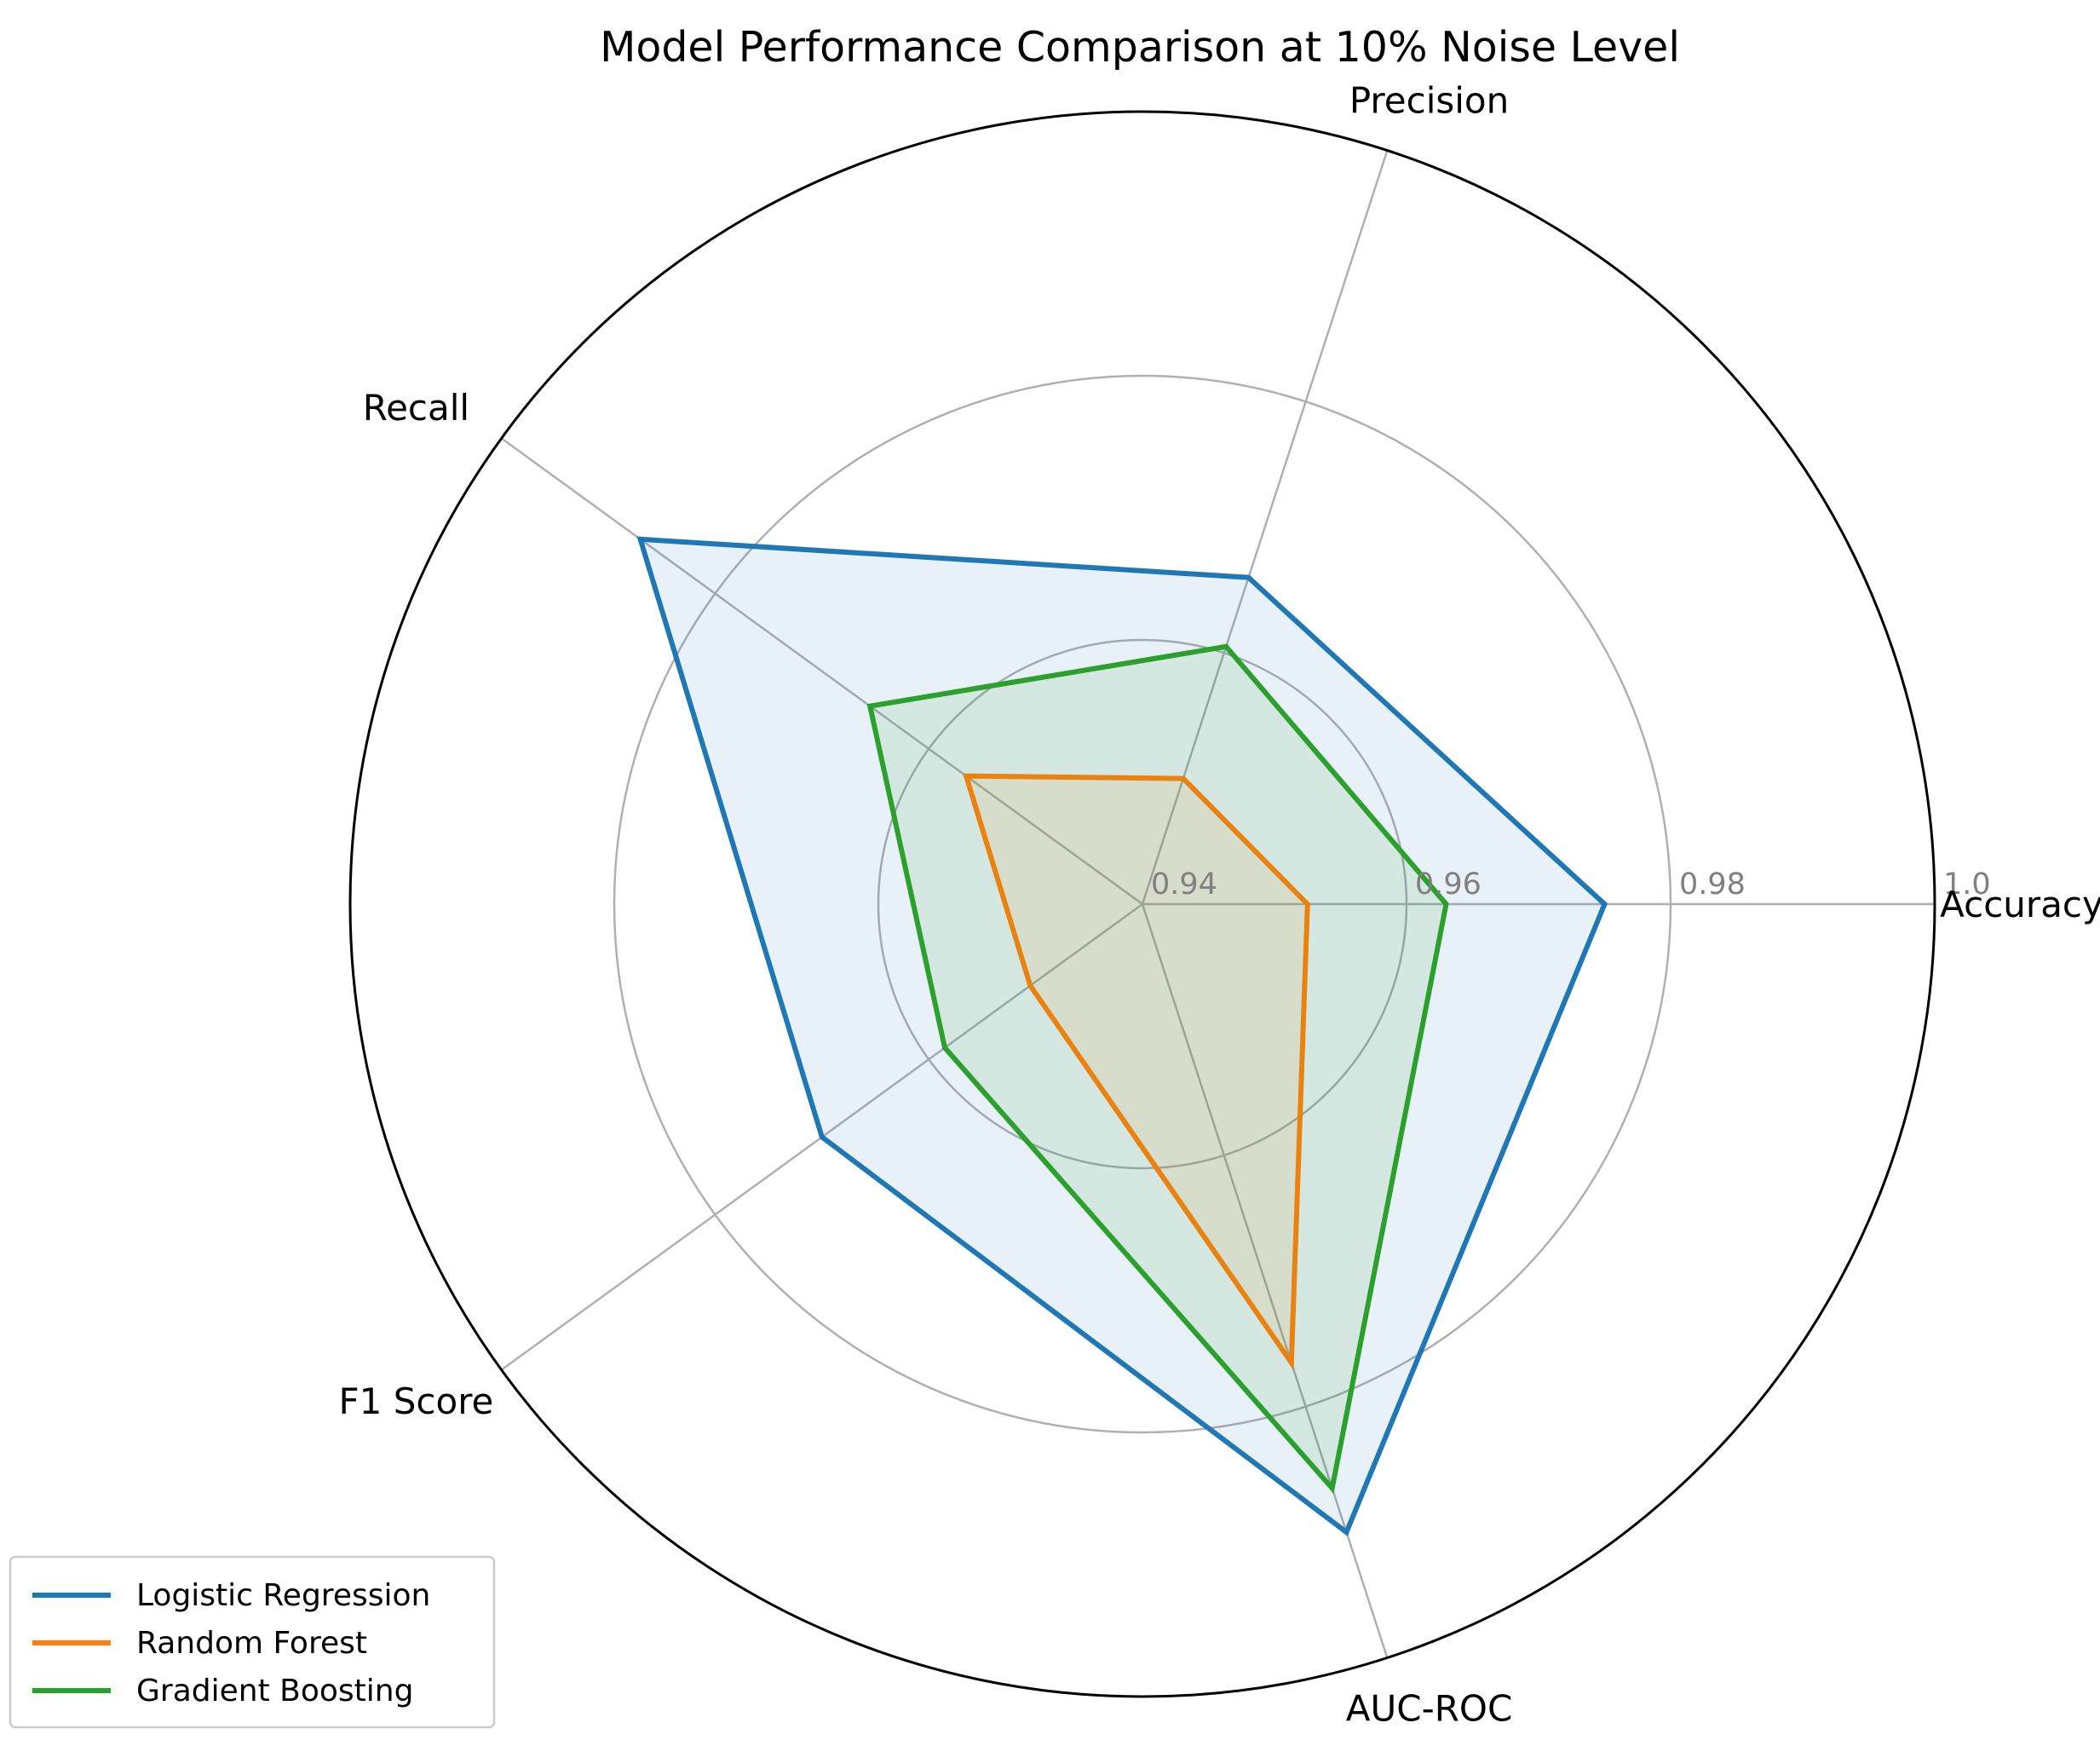 Image resolution: width=2100 pixels, height=1746 pixels. What do you see at coordinates (1184, 884) in the screenshot?
I see `r-tick-label-0: 0.94` at bounding box center [1184, 884].